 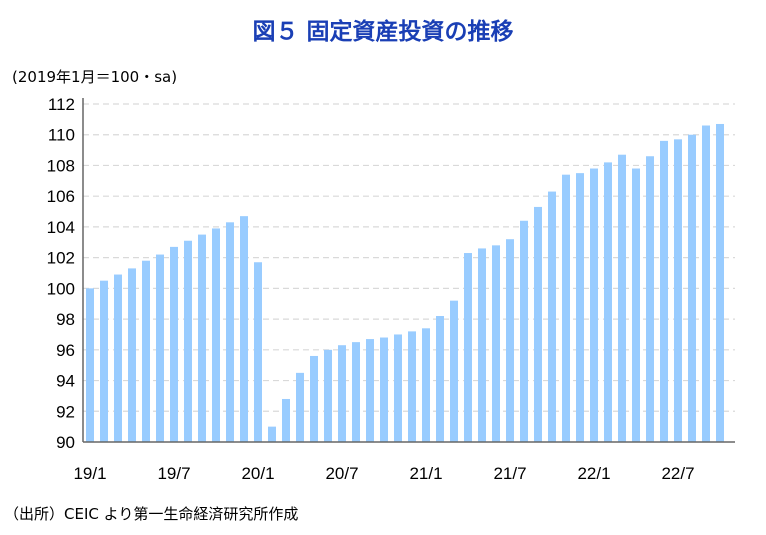 I want to click on bar-22/3, so click(x=622, y=298).